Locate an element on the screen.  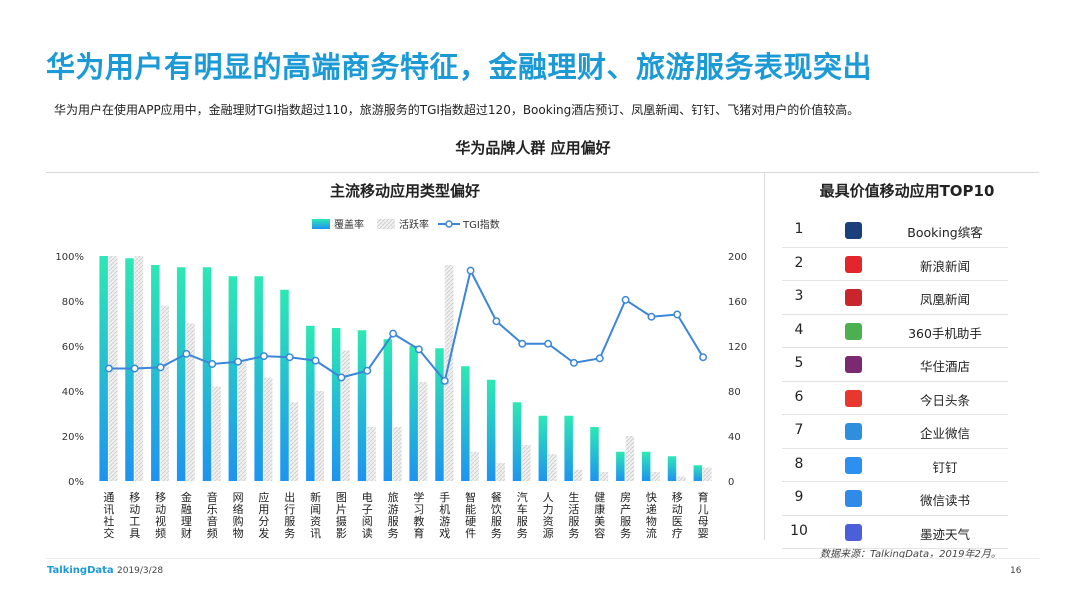
panel-vertical-divider is located at coordinates (764, 356).